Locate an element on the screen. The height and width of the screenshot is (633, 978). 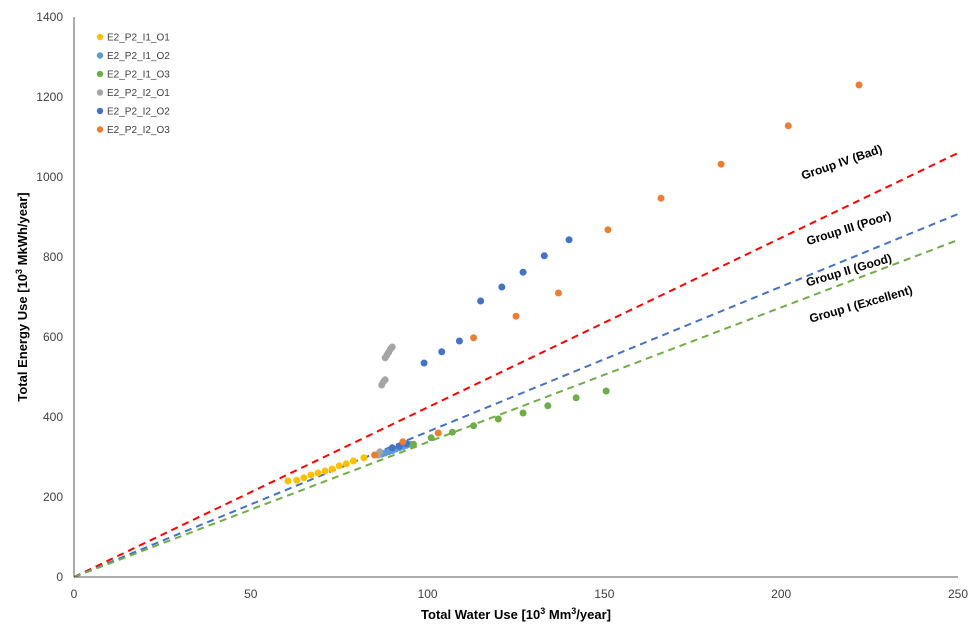
legend-label: E2_P2_I2_O1 is located at coordinates (138, 93).